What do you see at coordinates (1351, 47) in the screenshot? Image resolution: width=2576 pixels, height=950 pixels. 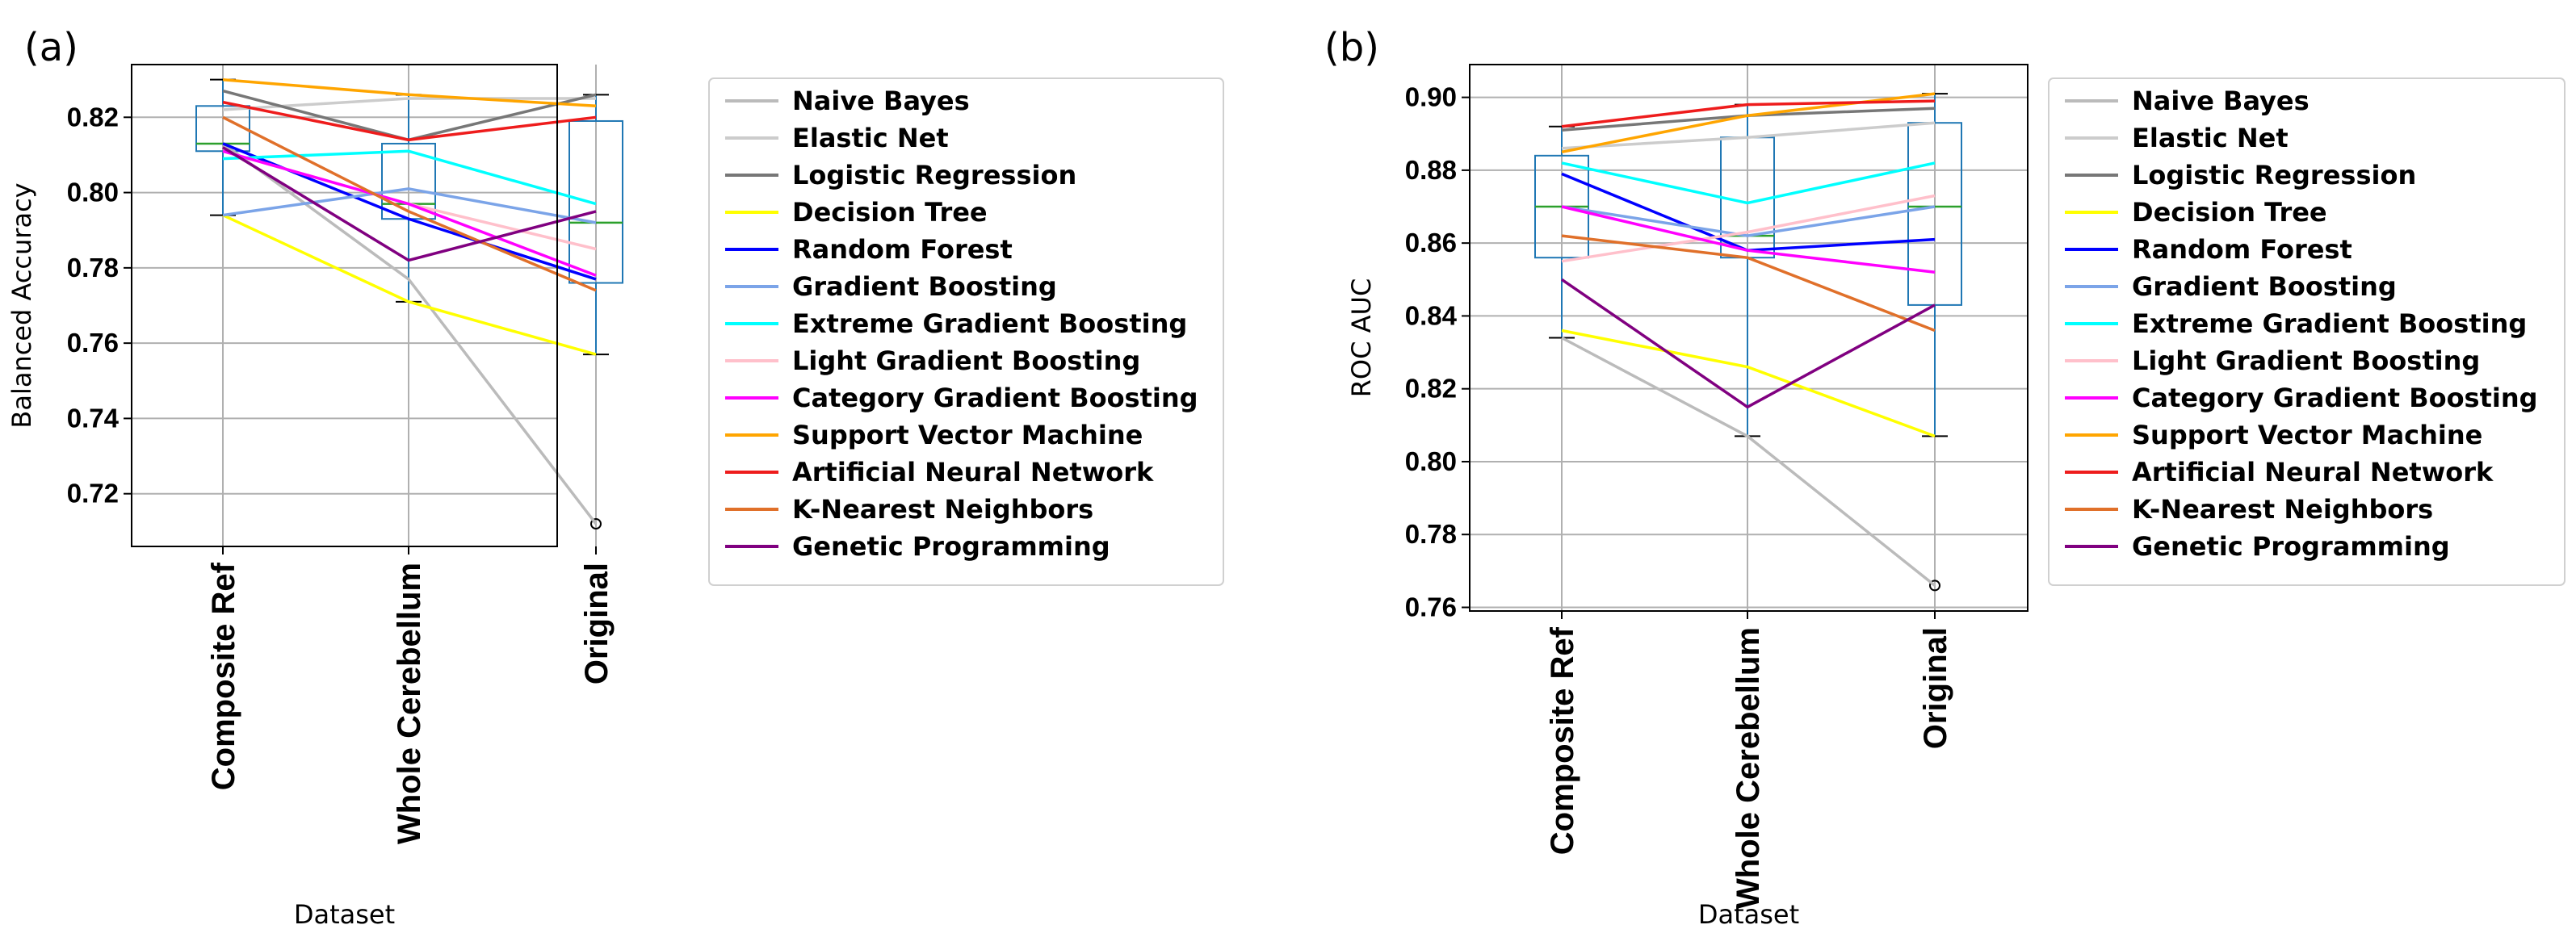 I see `panel-label: (b)` at bounding box center [1351, 47].